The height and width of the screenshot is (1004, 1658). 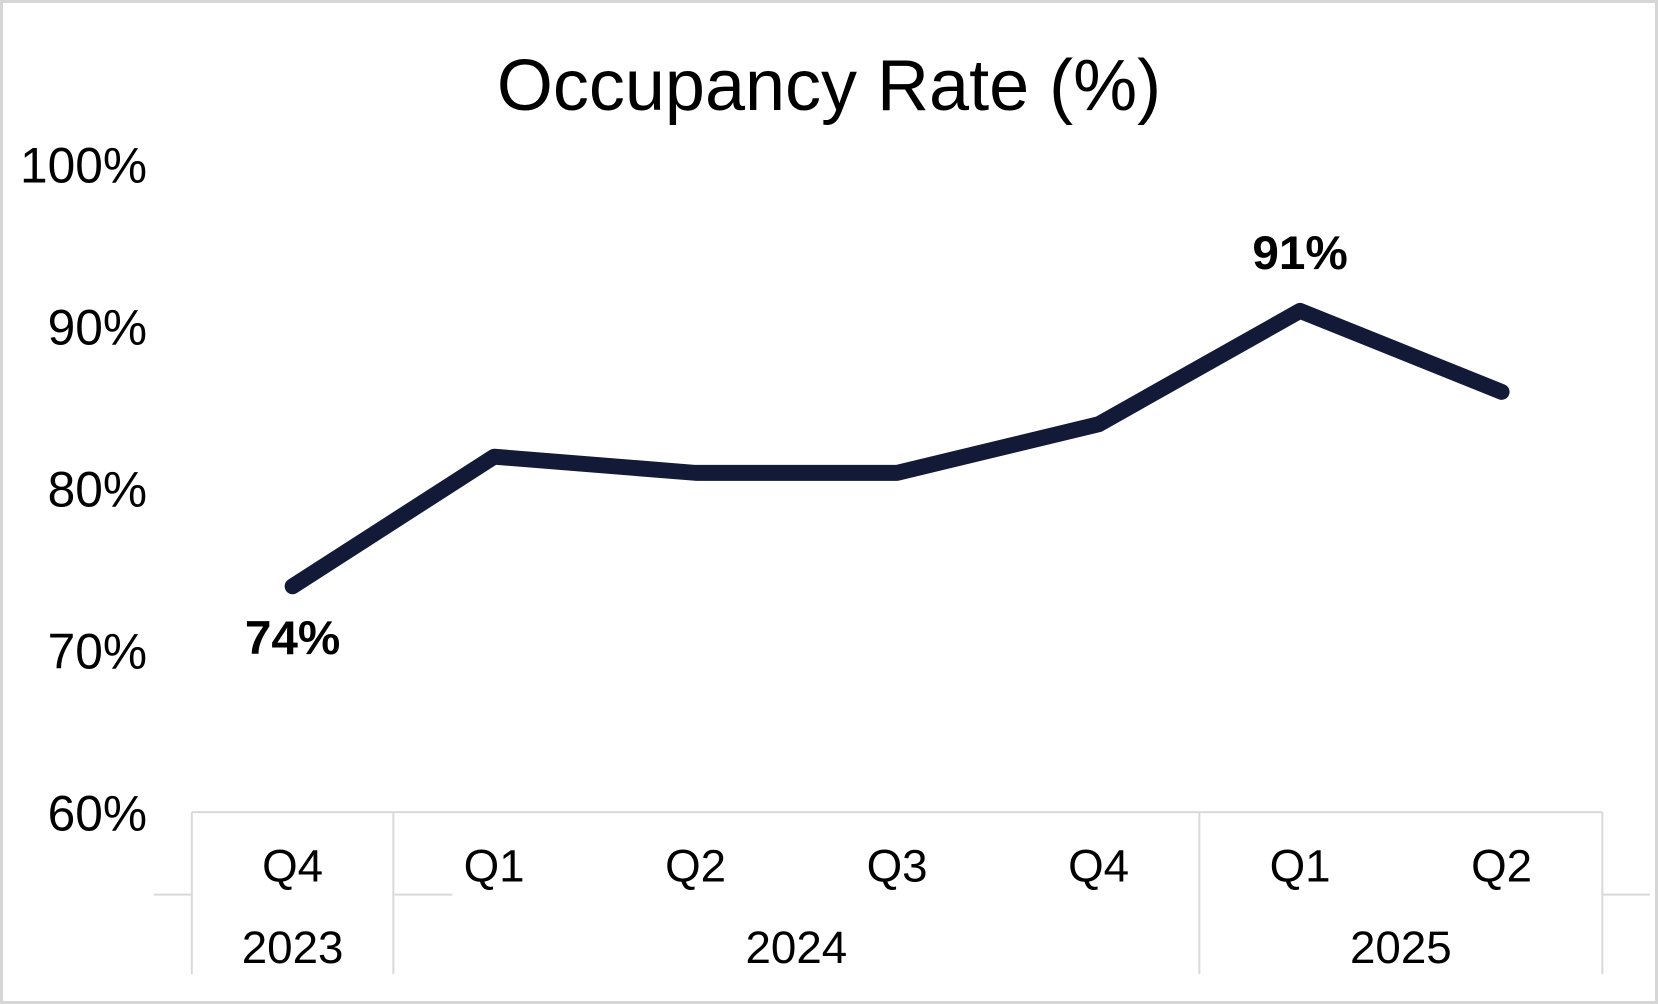 What do you see at coordinates (97, 489) in the screenshot?
I see `y-axis-tick-label: 80%` at bounding box center [97, 489].